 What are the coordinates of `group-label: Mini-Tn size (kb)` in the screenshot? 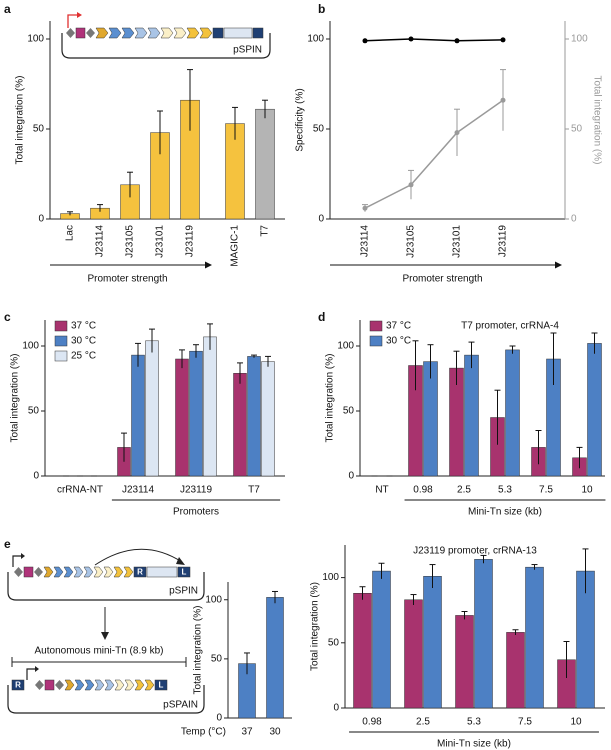 It's located at (505, 512).